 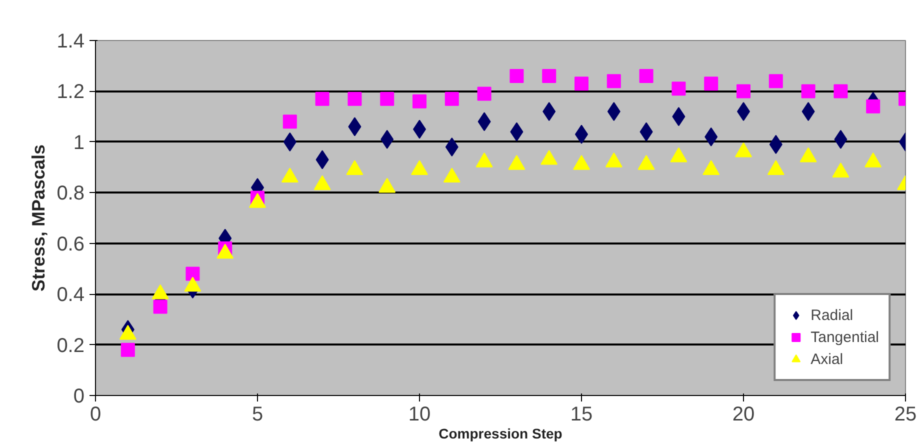 I want to click on y-tick-label: 0, so click(x=78, y=397).